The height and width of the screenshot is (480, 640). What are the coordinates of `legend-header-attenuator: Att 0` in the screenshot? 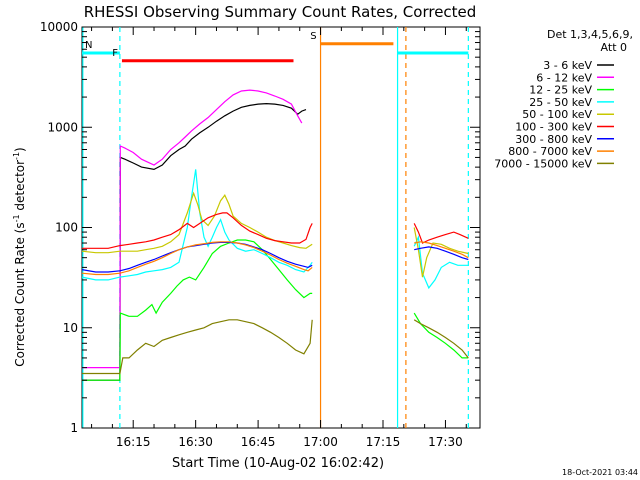 It's located at (614, 47).